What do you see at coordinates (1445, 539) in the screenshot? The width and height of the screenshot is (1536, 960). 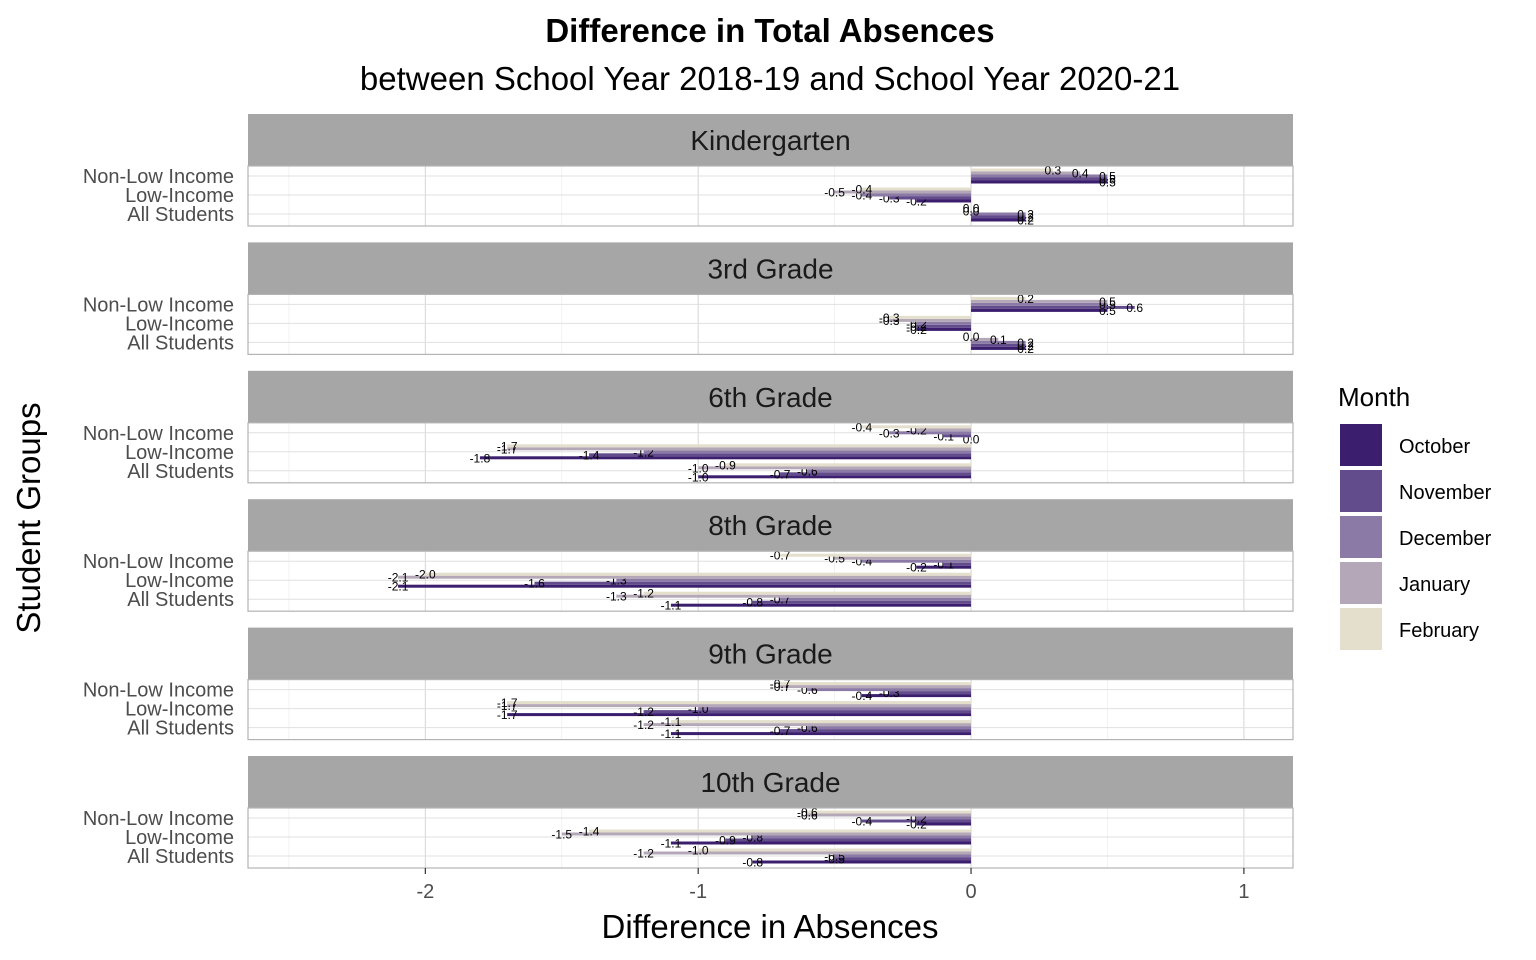 I see `legend-label: December` at bounding box center [1445, 539].